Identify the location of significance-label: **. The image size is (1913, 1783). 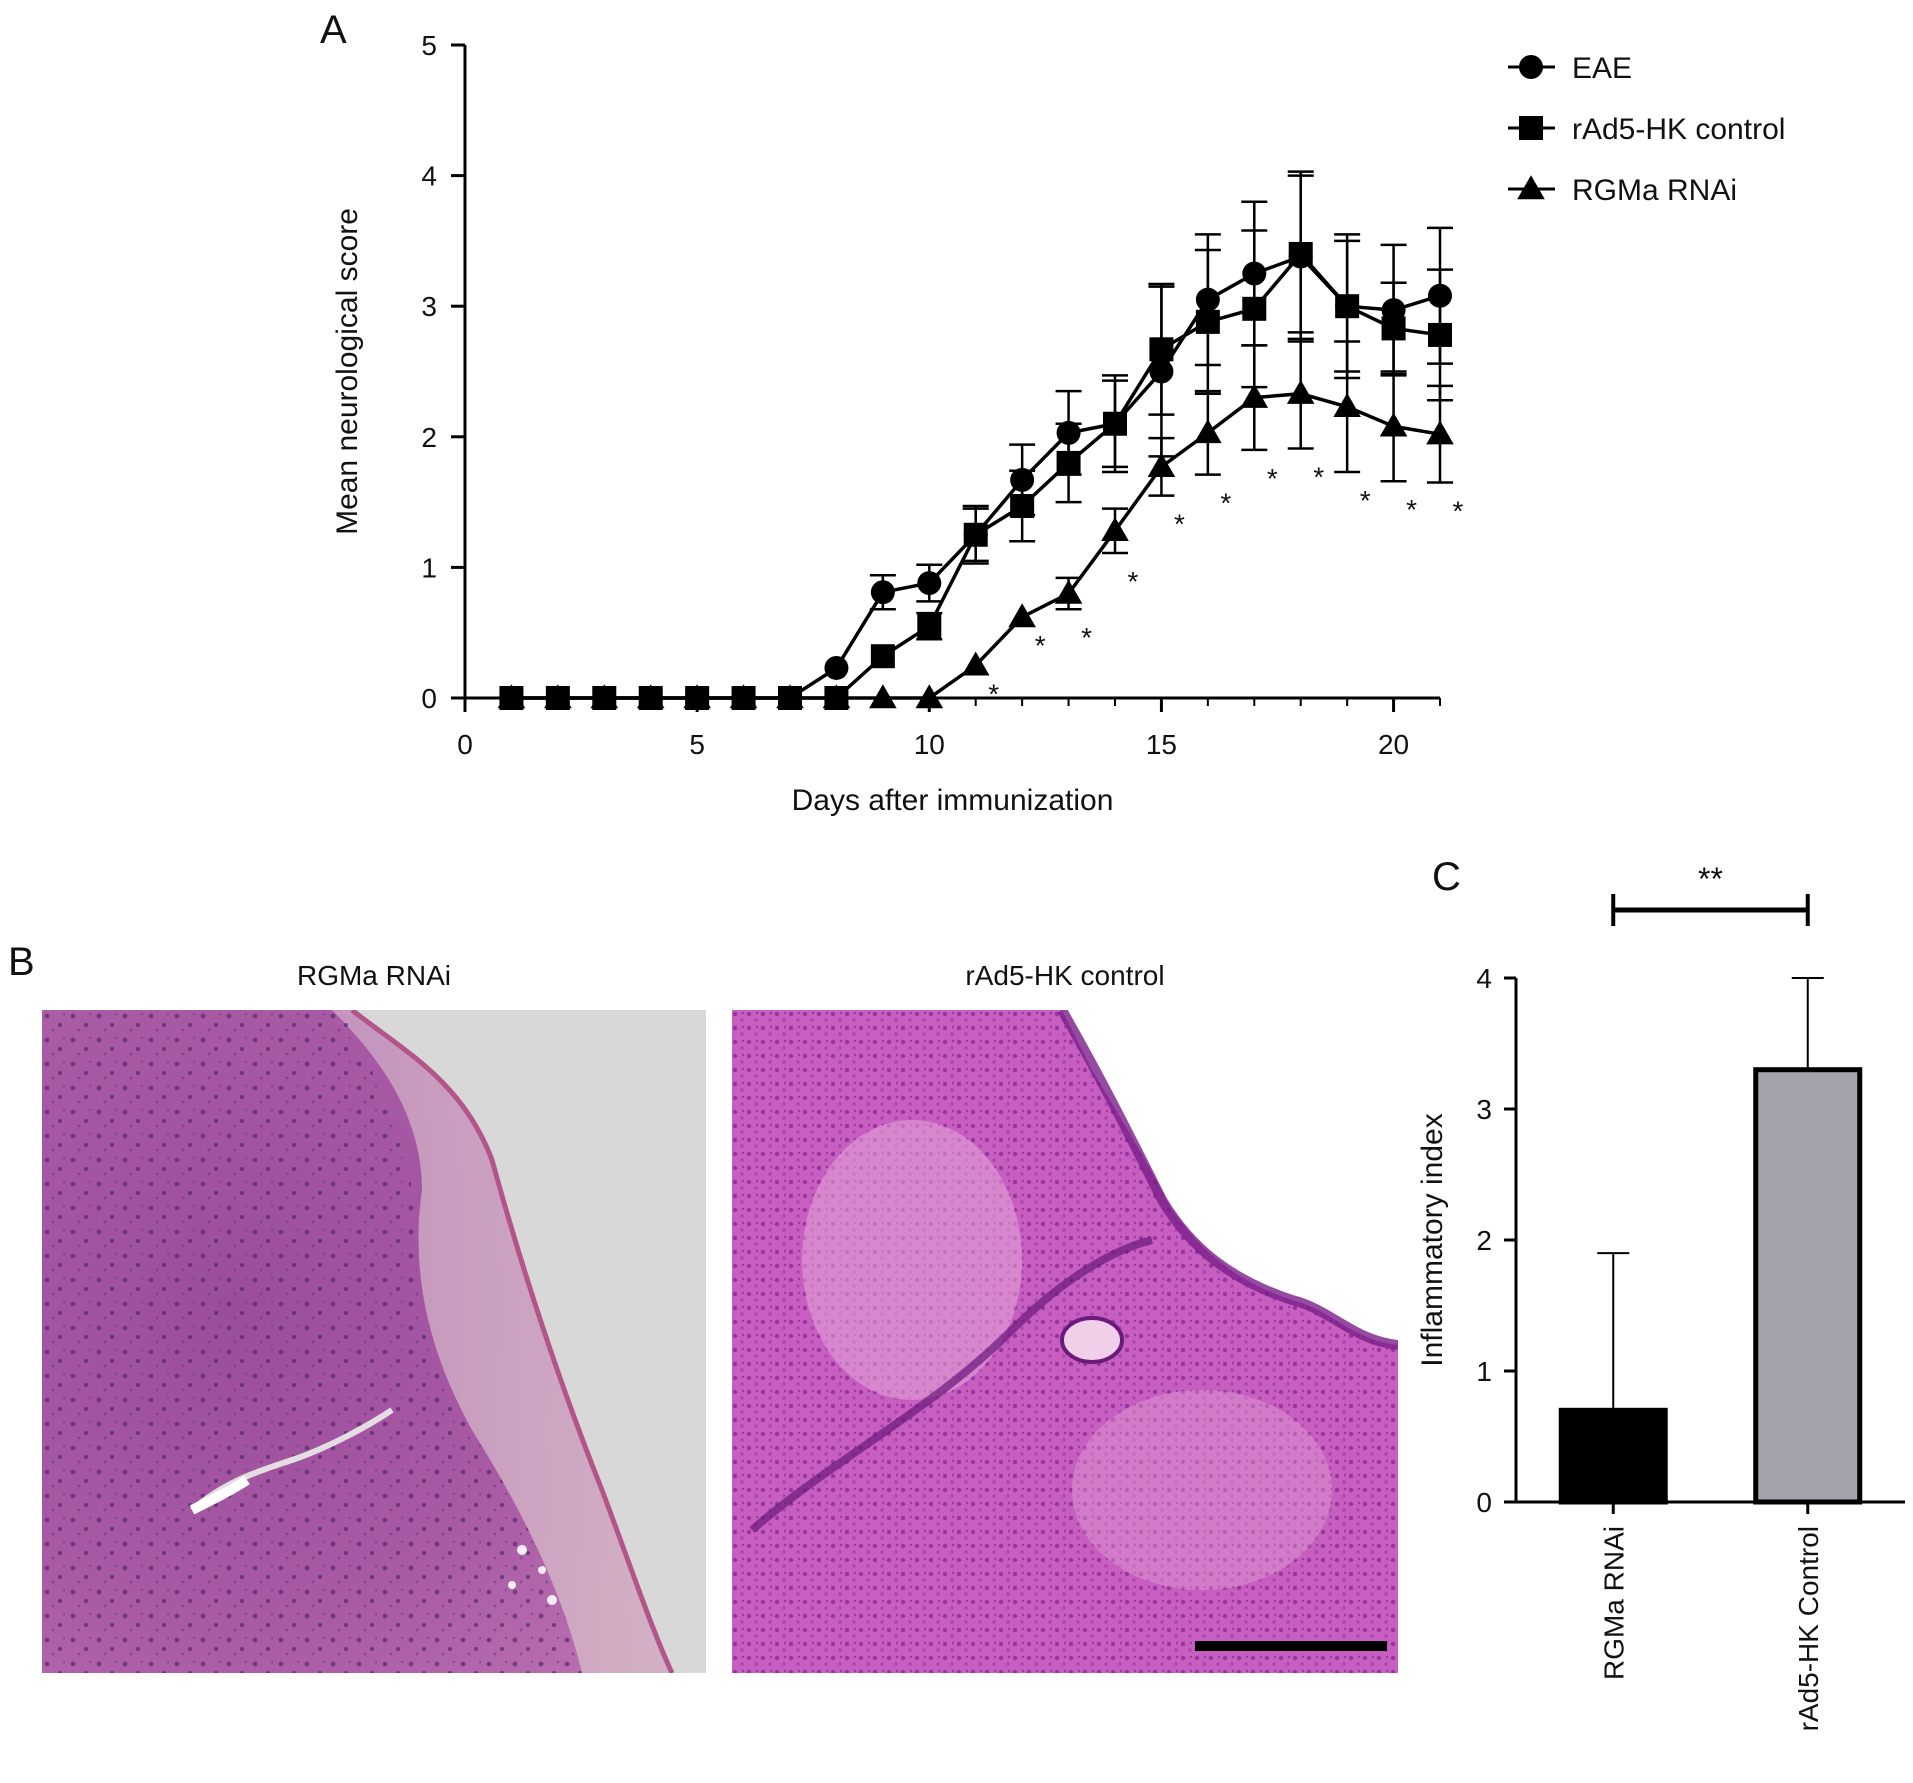
(1710, 879).